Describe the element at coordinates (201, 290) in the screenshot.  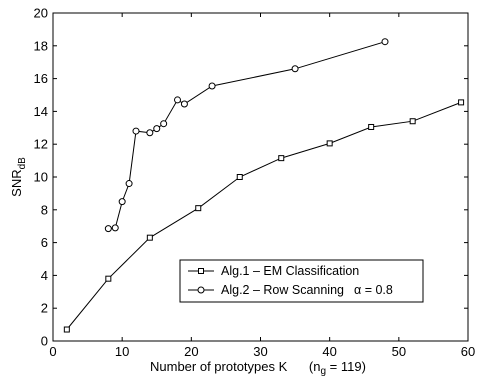
I see `legend-marker-circle` at that location.